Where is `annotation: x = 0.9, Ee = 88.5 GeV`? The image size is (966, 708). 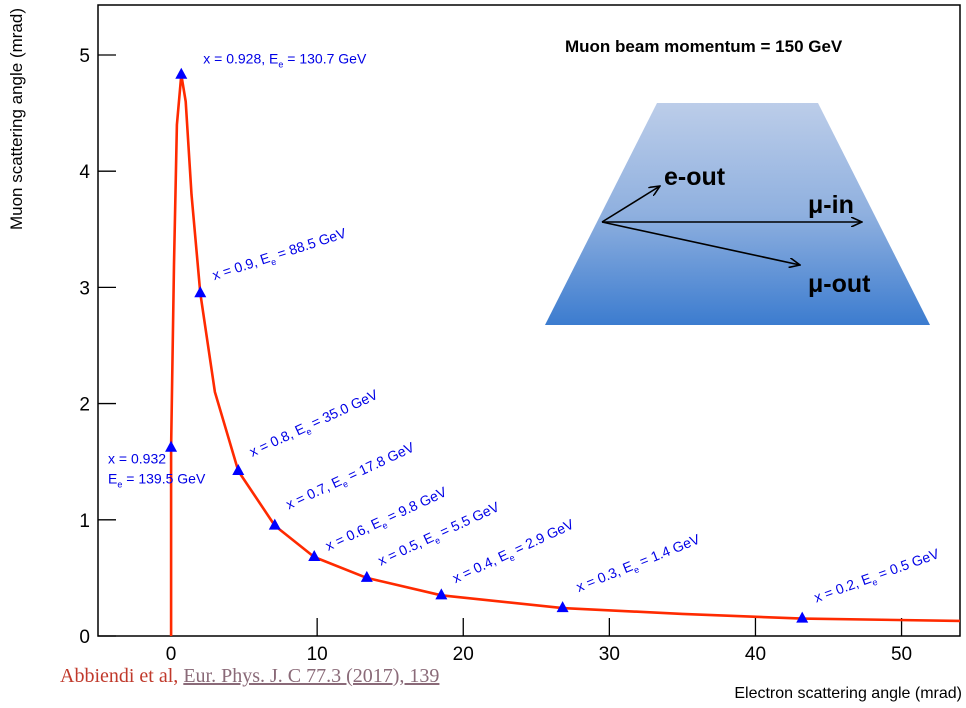
annotation: x = 0.9, Ee = 88.5 GeV is located at coordinates (279, 254).